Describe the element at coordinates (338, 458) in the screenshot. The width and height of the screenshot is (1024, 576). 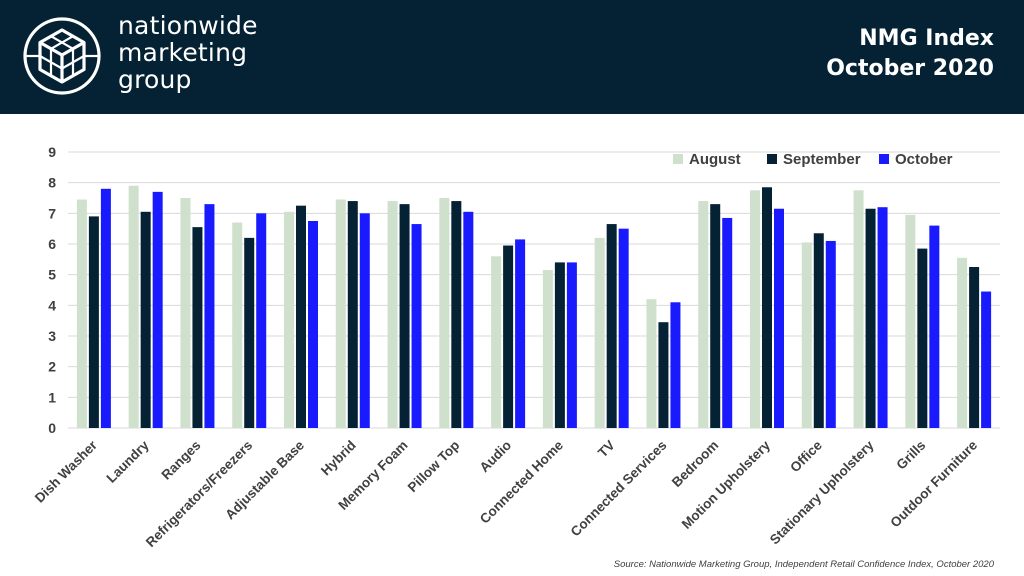
I see `x-tick-label: Hybrid` at that location.